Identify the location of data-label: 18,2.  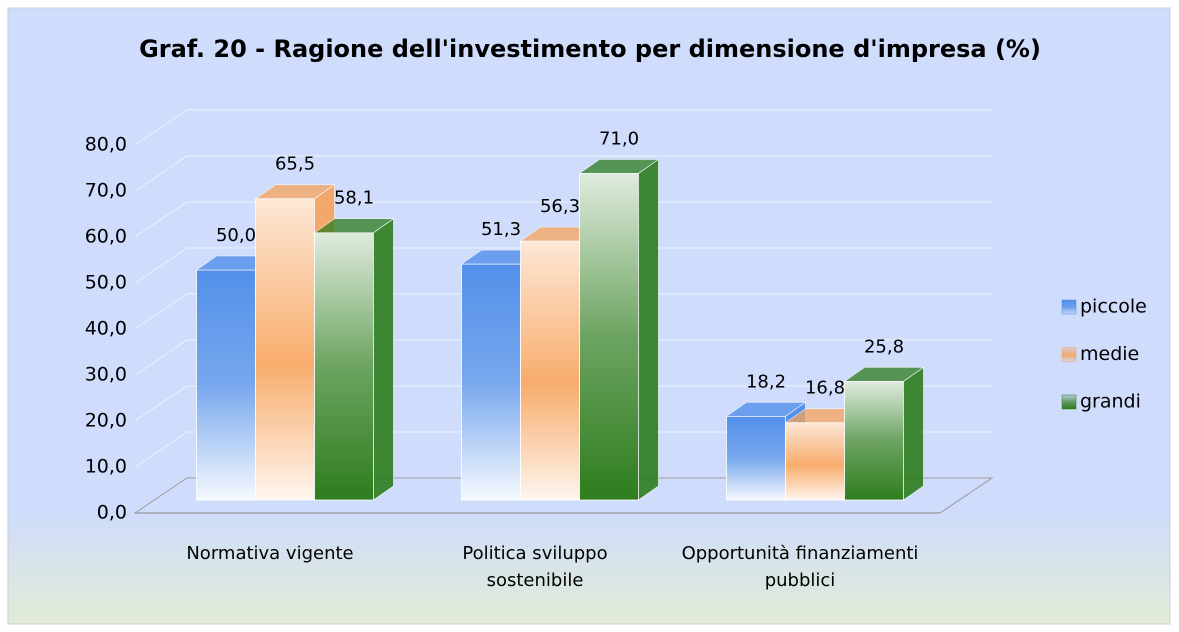
(766, 381).